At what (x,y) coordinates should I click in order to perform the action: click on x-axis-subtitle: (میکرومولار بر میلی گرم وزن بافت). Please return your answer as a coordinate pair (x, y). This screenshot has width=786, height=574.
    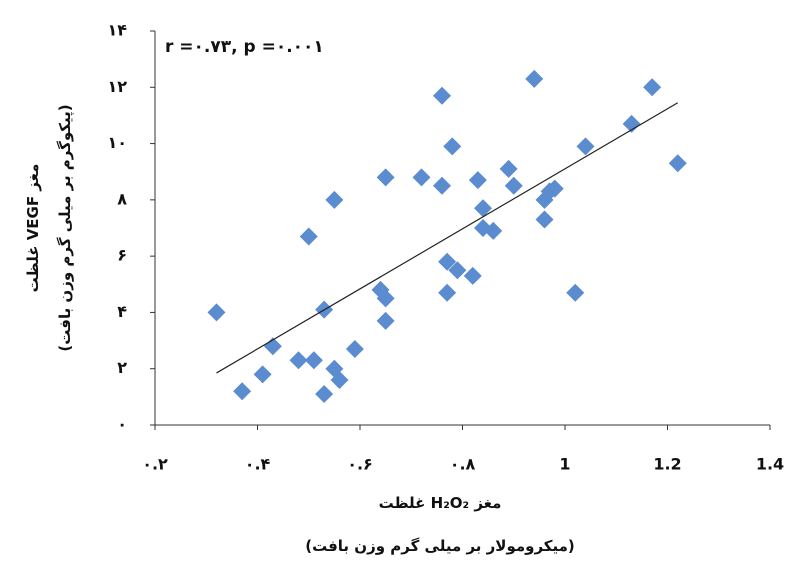
    Looking at the image, I should click on (440, 546).